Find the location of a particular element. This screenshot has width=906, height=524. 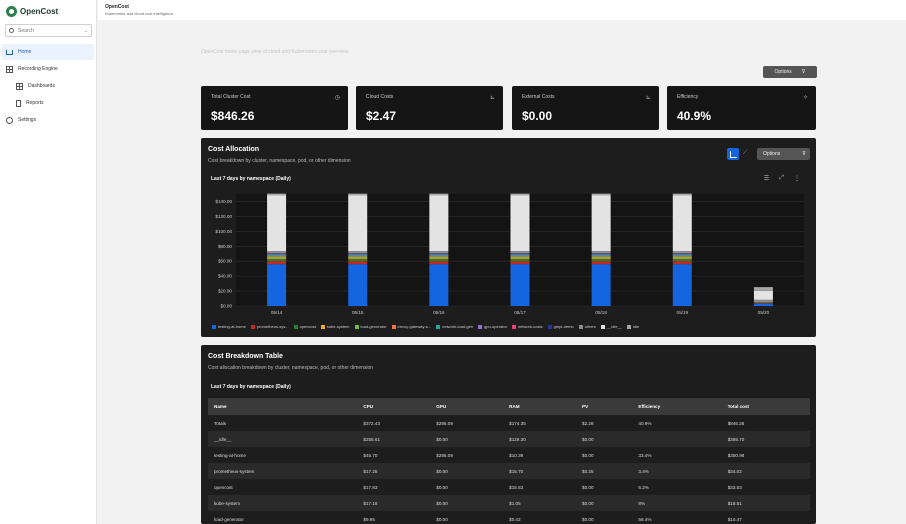

menu-icon: ☰ is located at coordinates (766, 179).